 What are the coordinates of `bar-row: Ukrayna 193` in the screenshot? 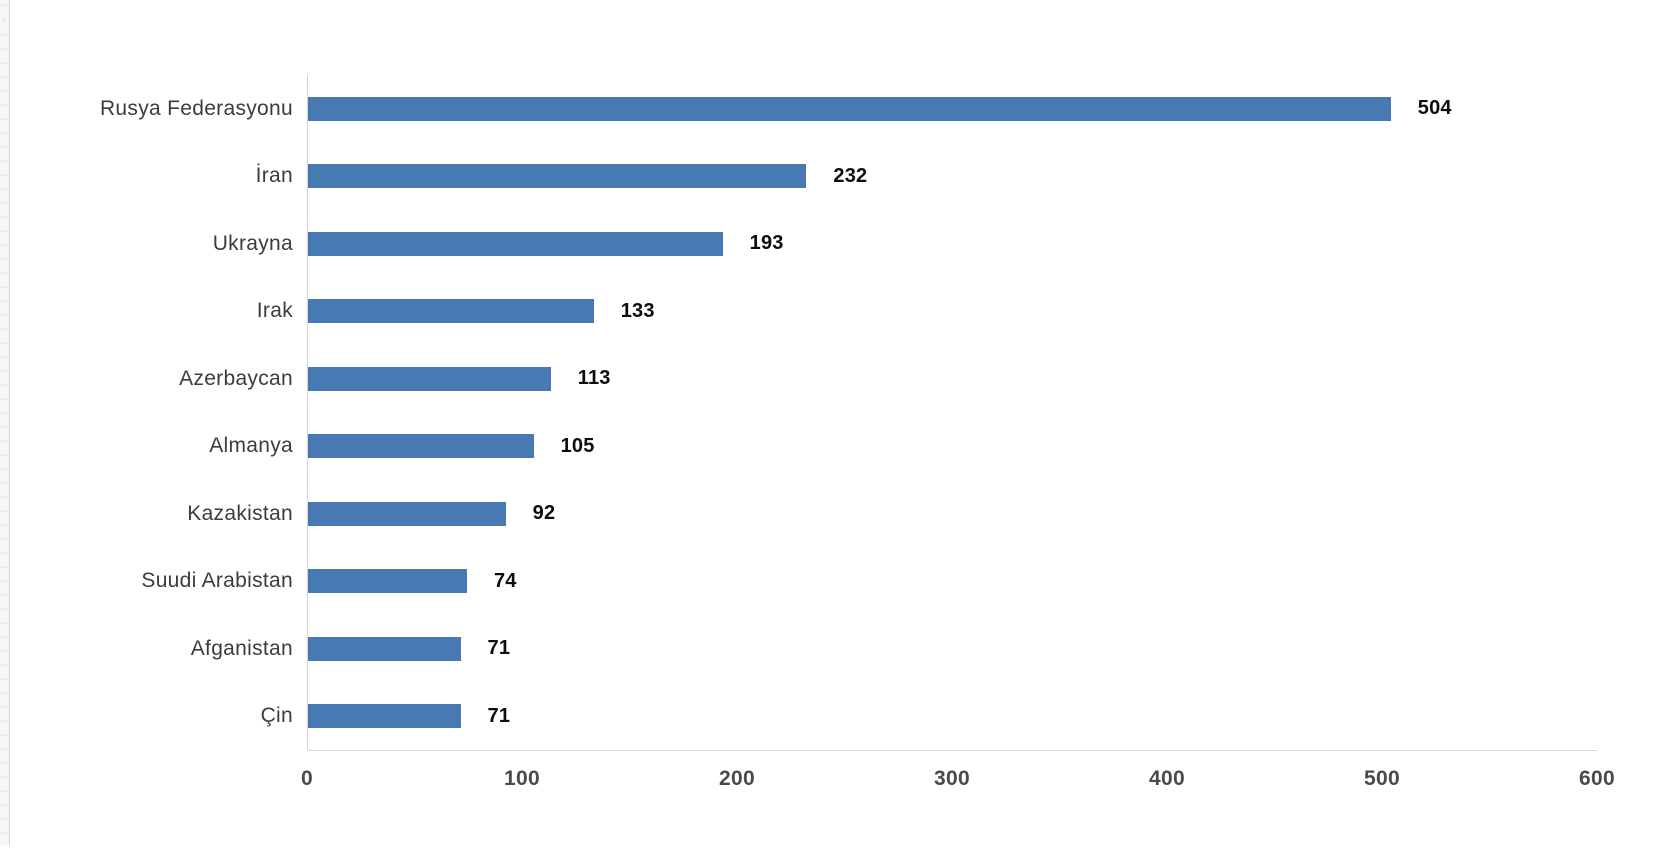 It's located at (798, 244).